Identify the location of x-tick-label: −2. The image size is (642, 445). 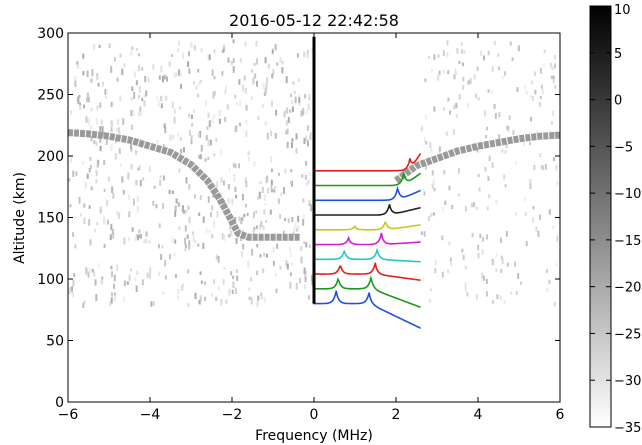
(232, 415).